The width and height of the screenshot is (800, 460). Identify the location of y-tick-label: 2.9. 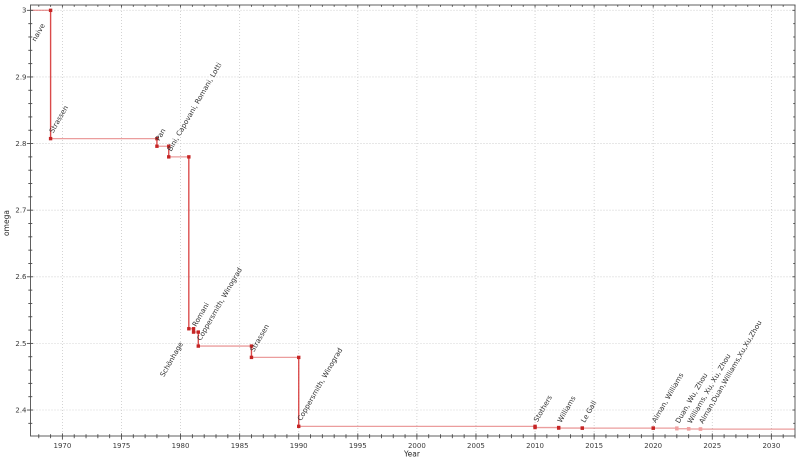
(20, 77).